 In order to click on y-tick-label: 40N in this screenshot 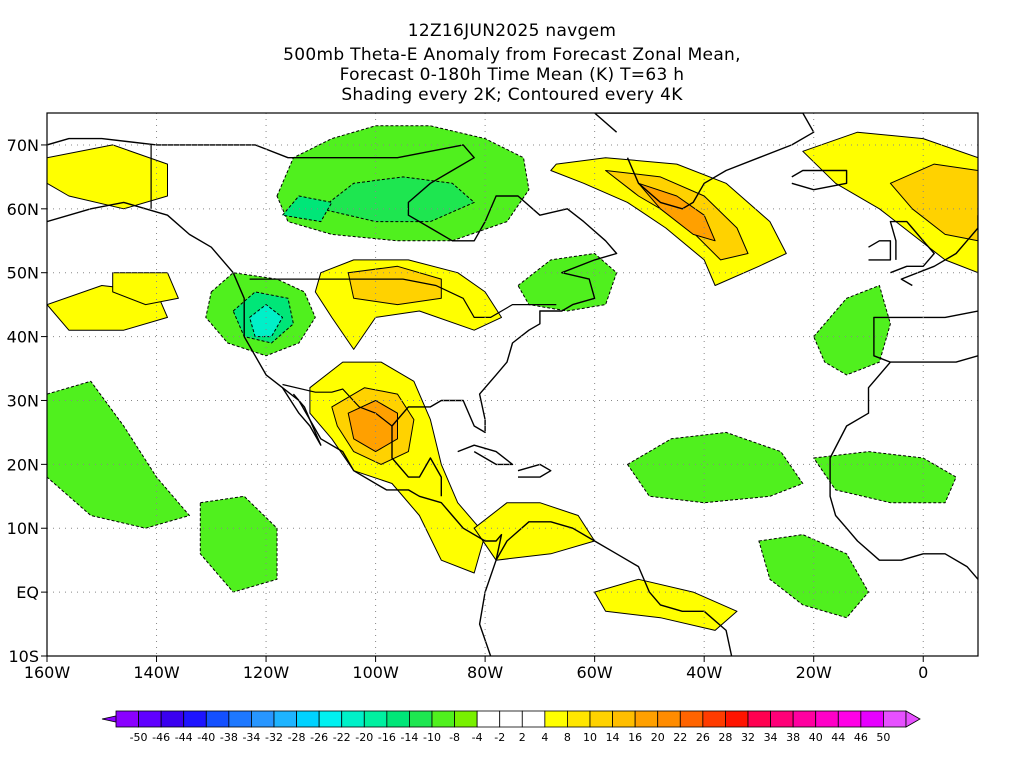, I will do `click(23, 337)`.